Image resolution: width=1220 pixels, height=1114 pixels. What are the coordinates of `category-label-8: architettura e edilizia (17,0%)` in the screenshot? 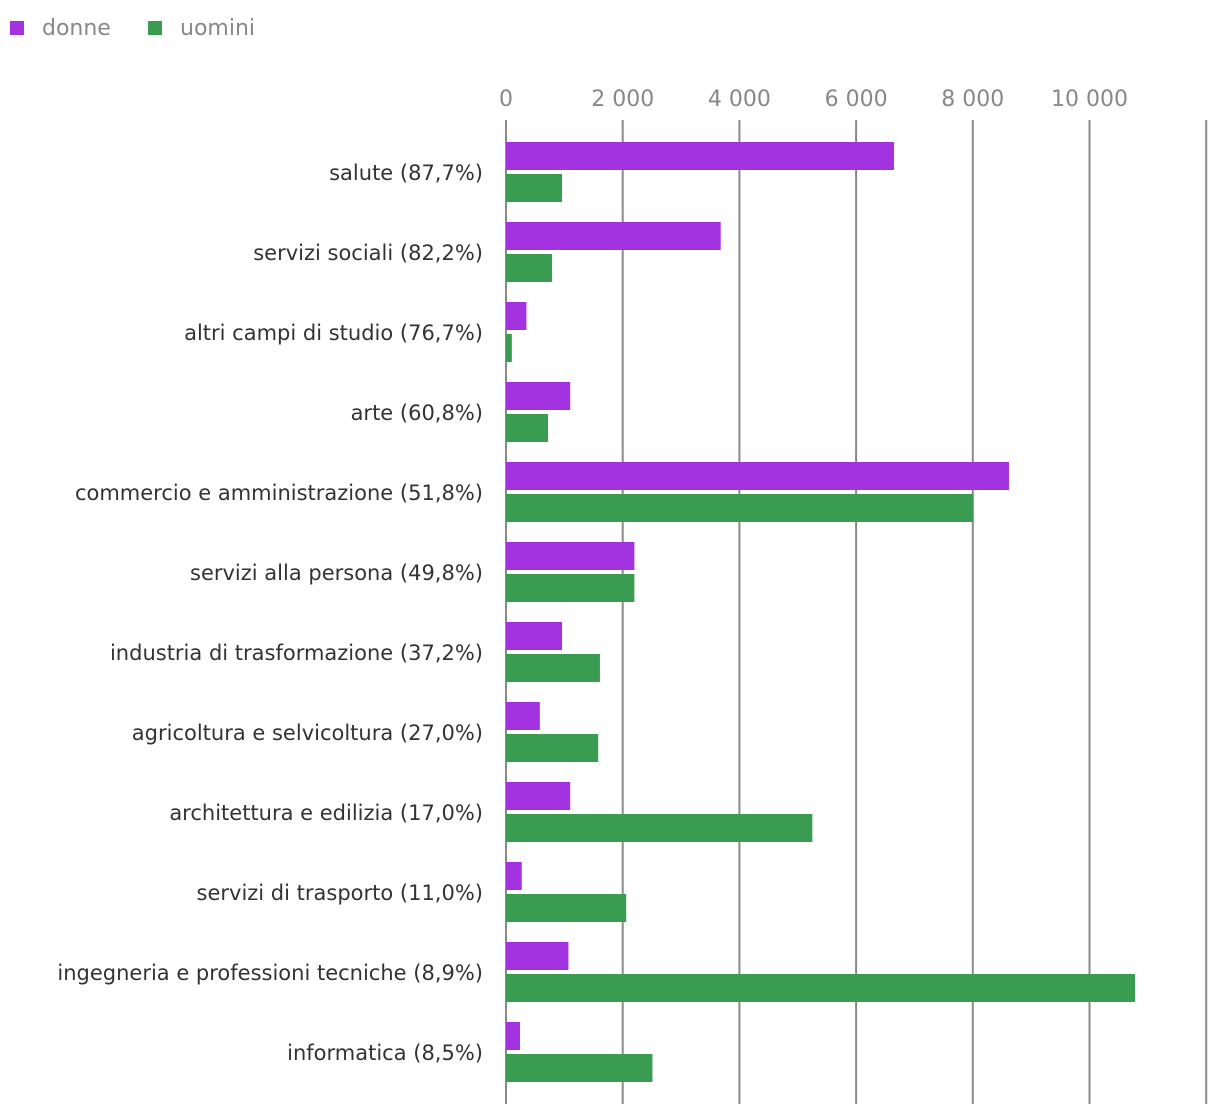 It's located at (326, 813).